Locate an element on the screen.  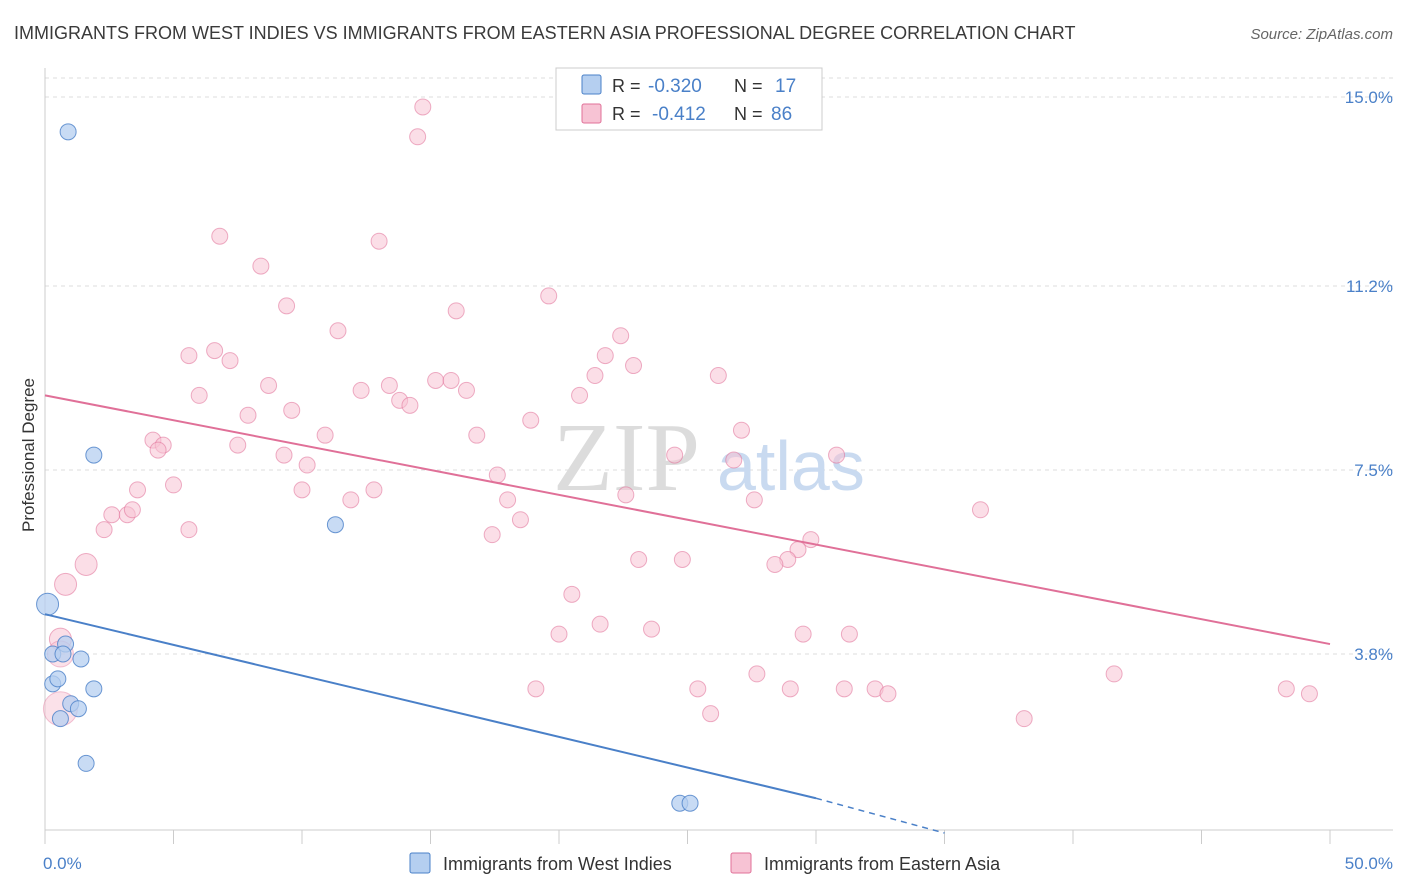
legend-r-label-2: R = is located at coordinates (626, 114).